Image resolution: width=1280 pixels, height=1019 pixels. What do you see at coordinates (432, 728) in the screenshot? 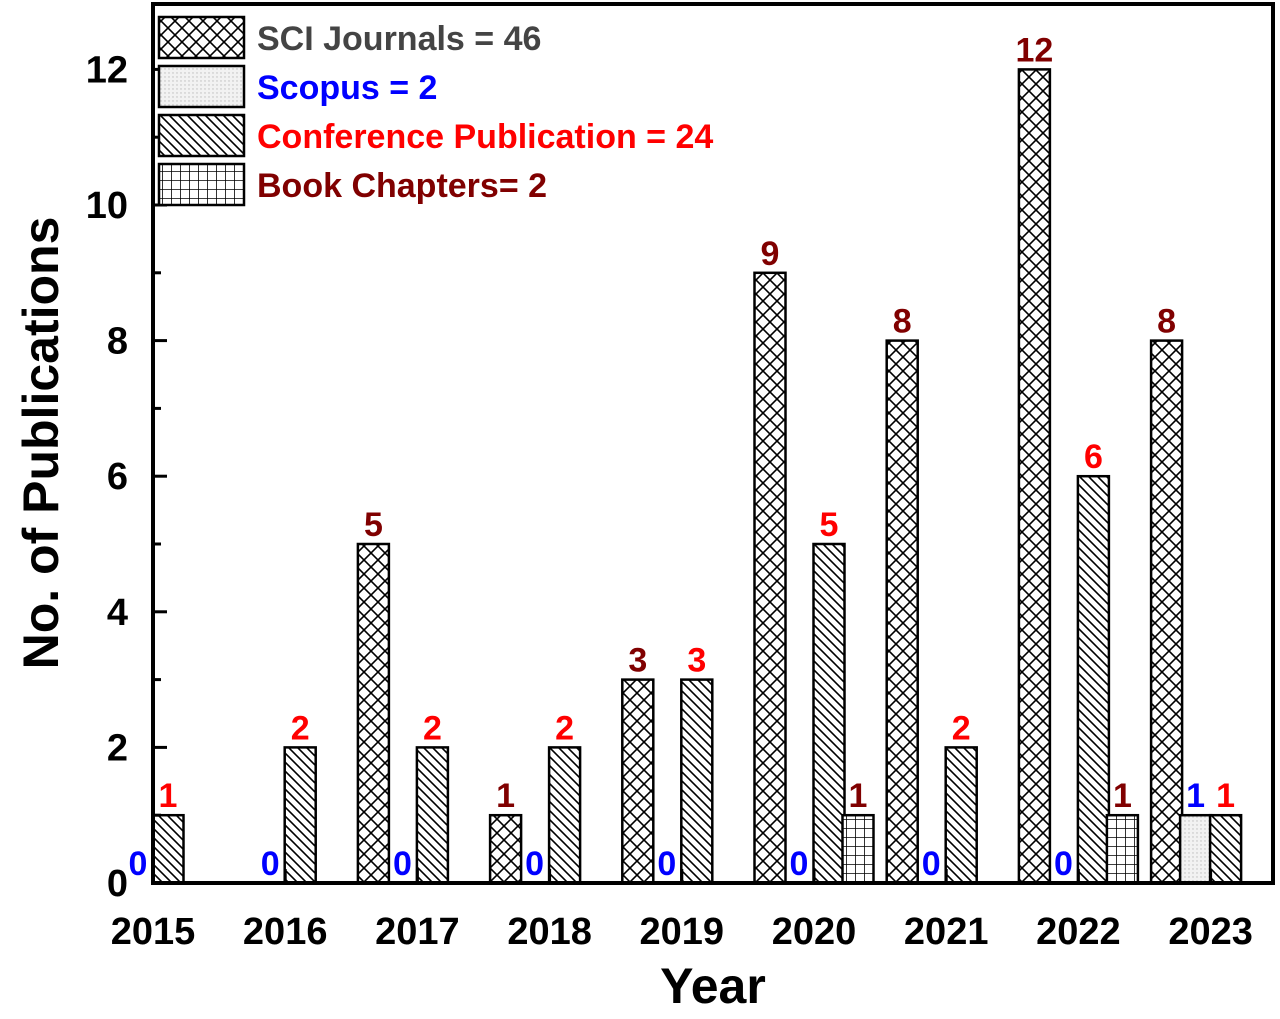
I see `data-label-diagonal-2017: 2` at bounding box center [432, 728].